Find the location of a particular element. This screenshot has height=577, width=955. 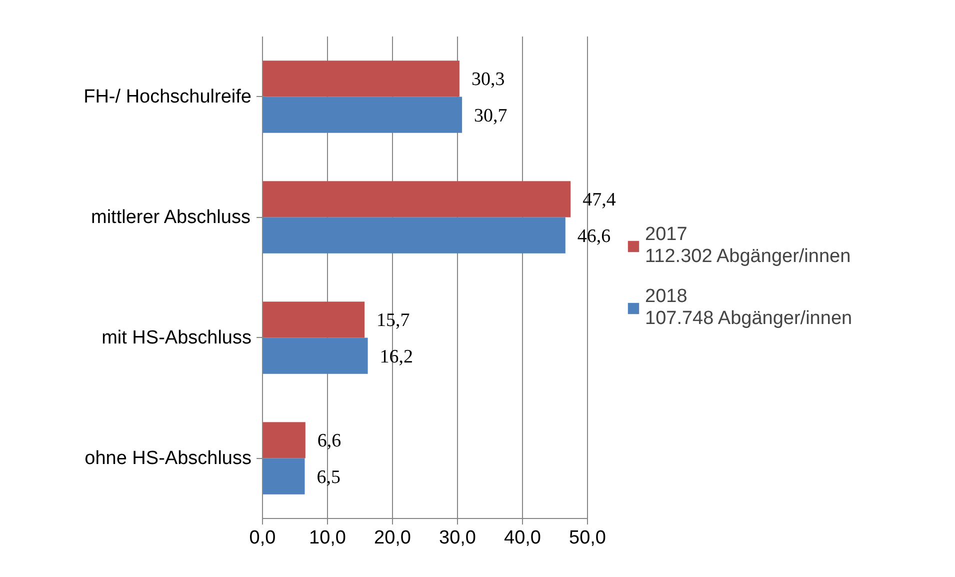

data-label: 6,6 is located at coordinates (329, 441).